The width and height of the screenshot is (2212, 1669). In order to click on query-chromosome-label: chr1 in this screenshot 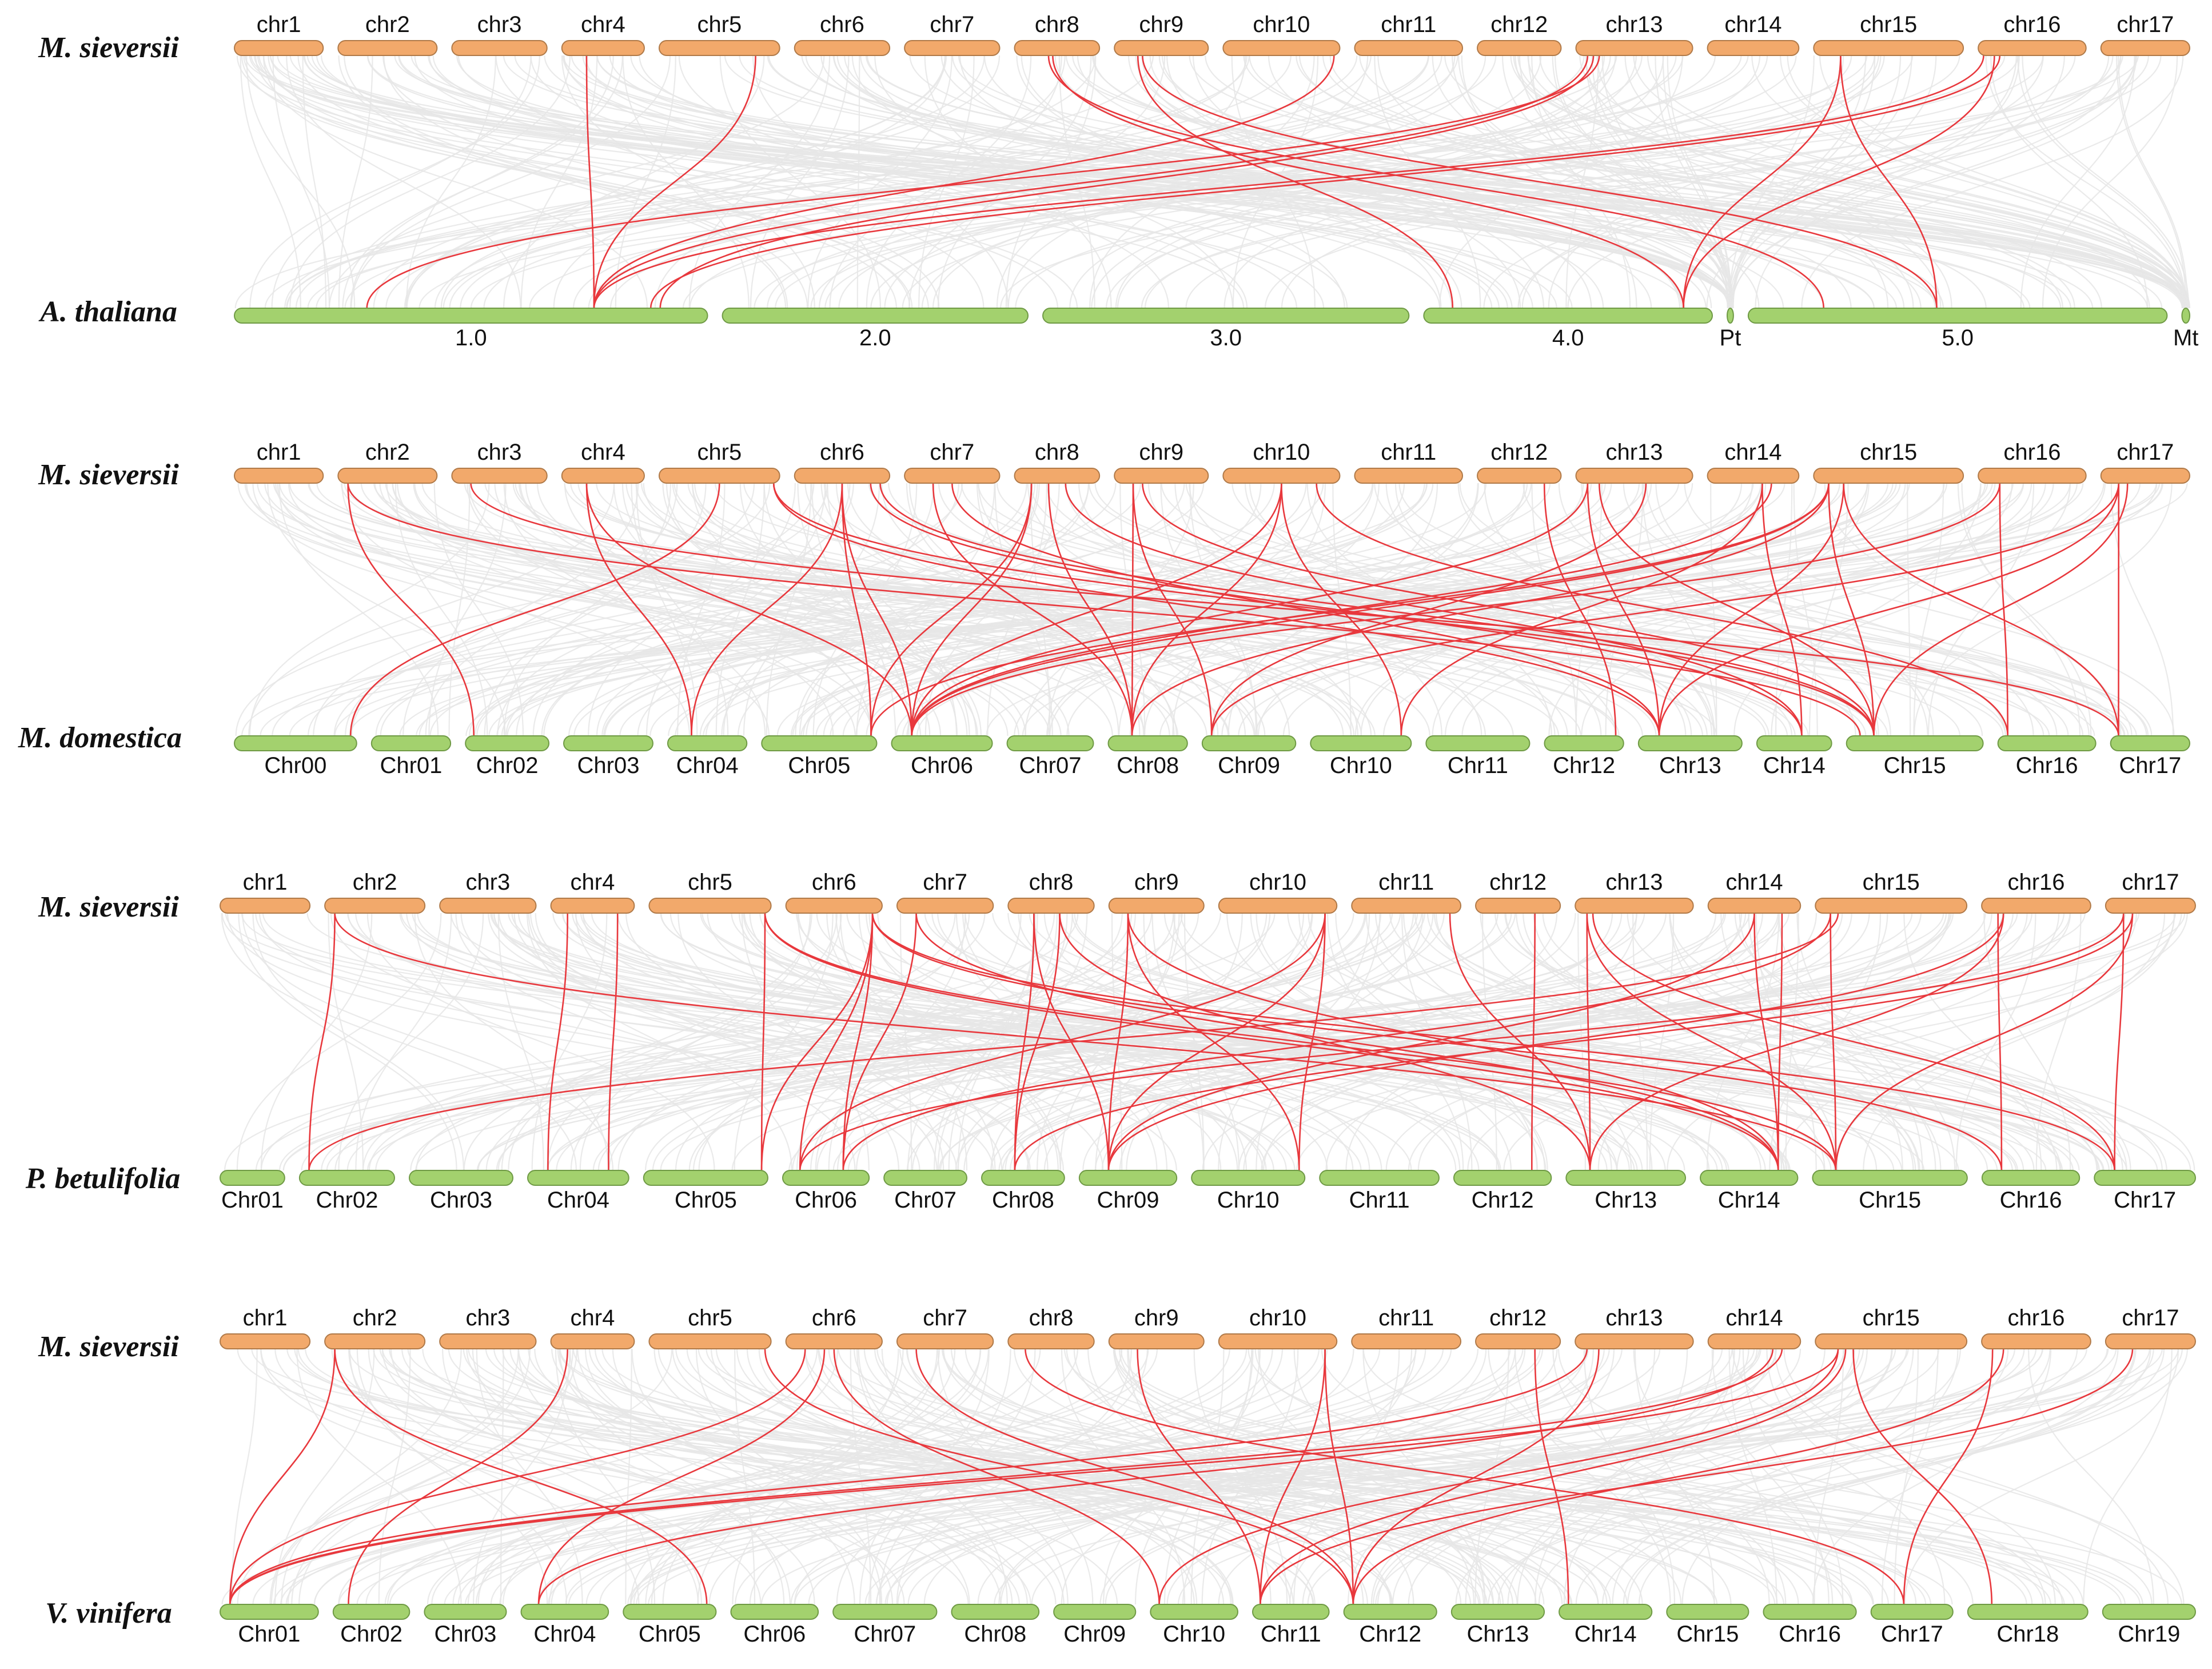, I will do `click(265, 882)`.